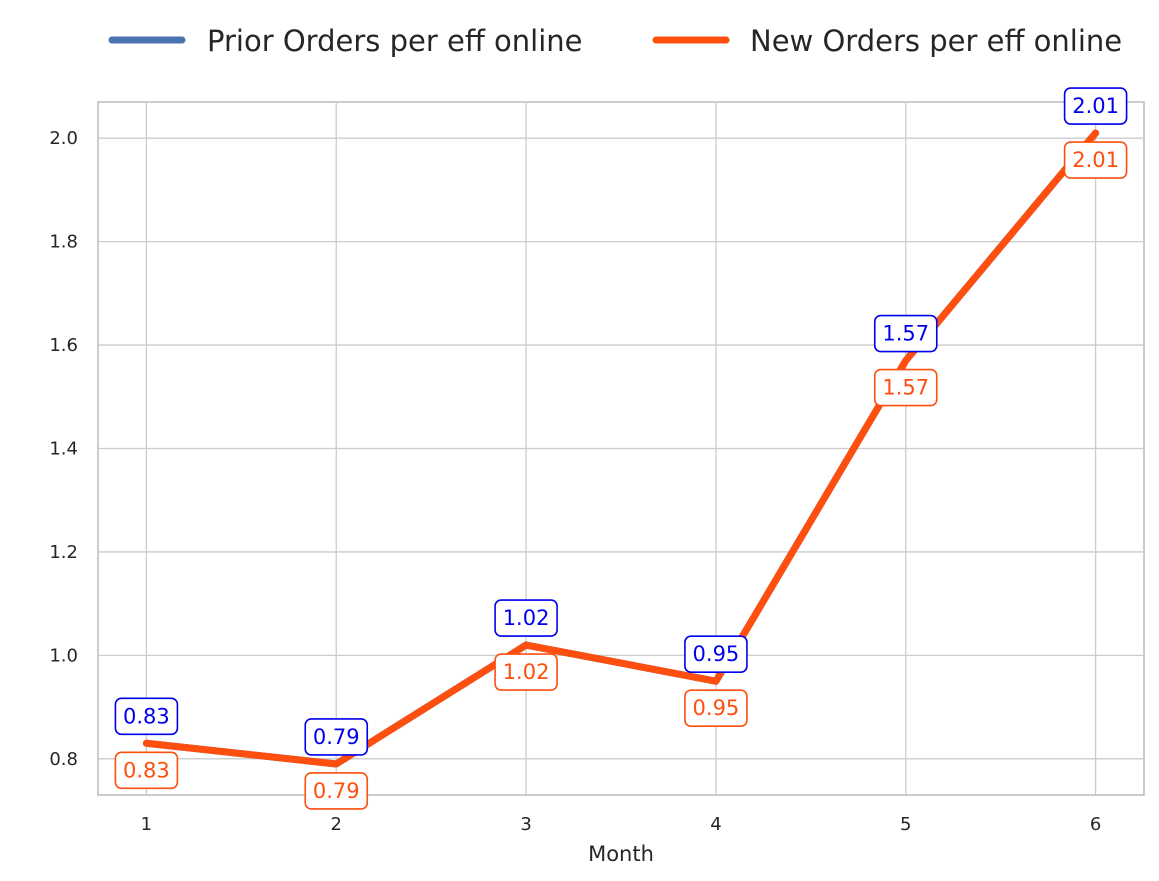  What do you see at coordinates (936, 41) in the screenshot?
I see `legend-label-new: New Orders per eff online` at bounding box center [936, 41].